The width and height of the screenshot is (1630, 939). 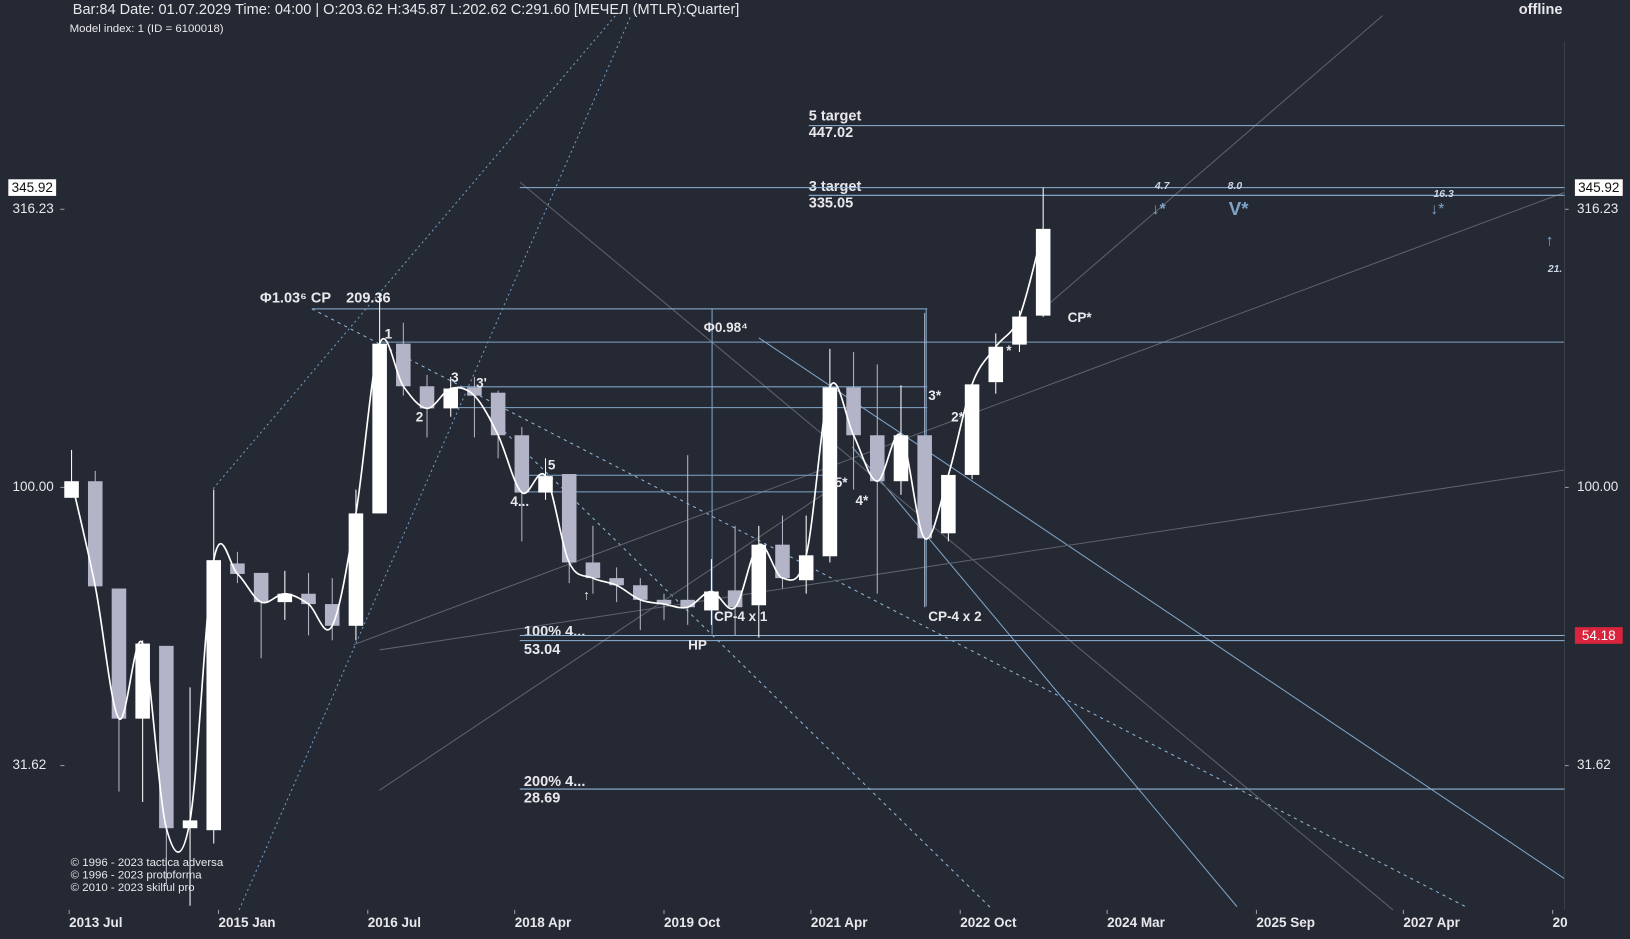 What do you see at coordinates (552, 464) in the screenshot?
I see `annotation: 5` at bounding box center [552, 464].